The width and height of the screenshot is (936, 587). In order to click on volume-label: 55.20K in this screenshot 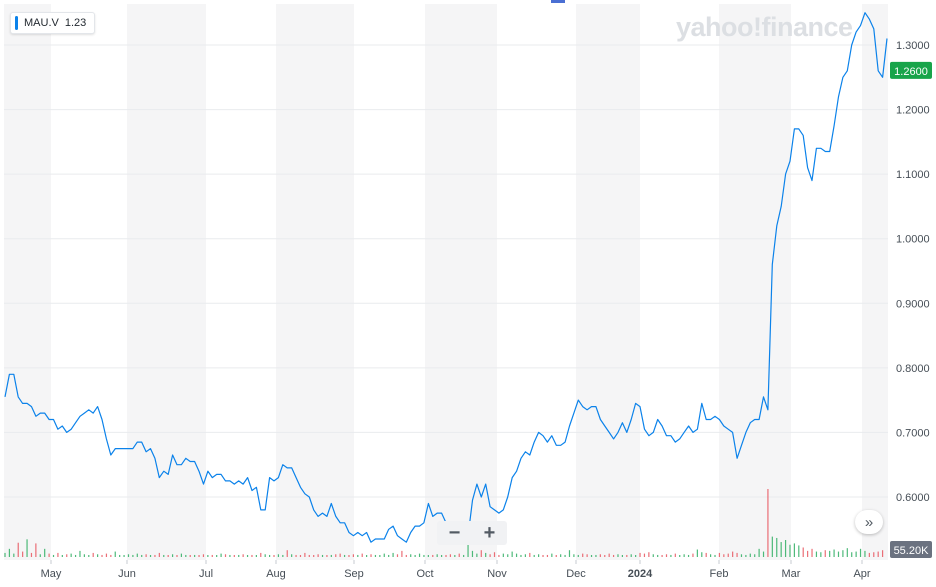, I will do `click(912, 551)`.